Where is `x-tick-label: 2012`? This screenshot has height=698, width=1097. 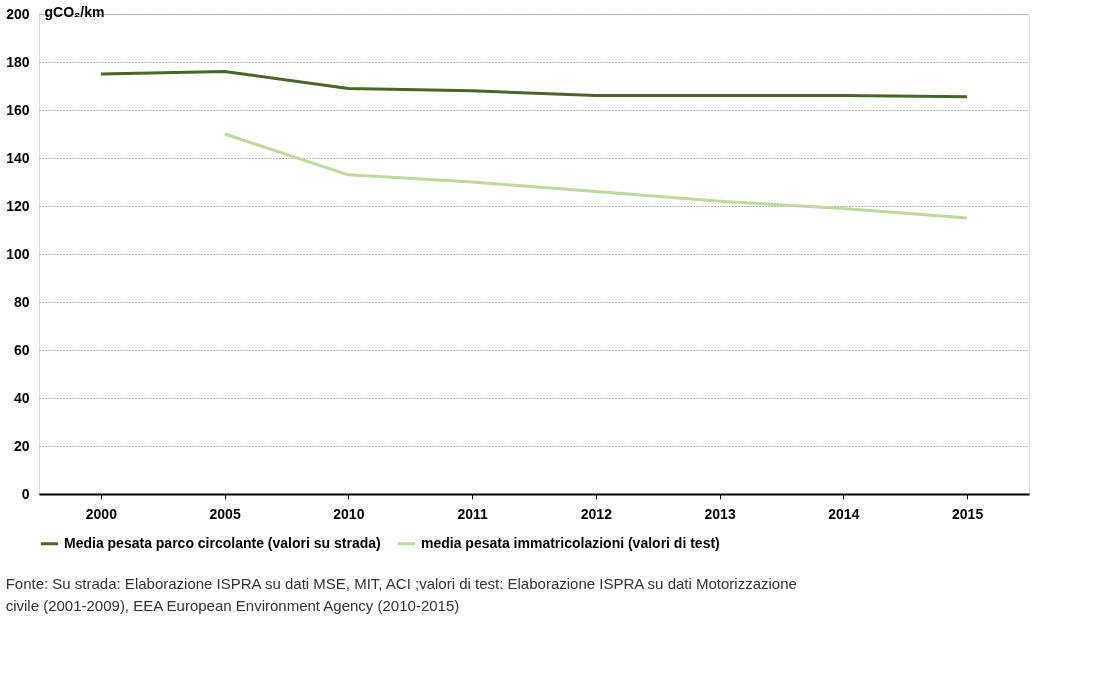 x-tick-label: 2012 is located at coordinates (596, 513).